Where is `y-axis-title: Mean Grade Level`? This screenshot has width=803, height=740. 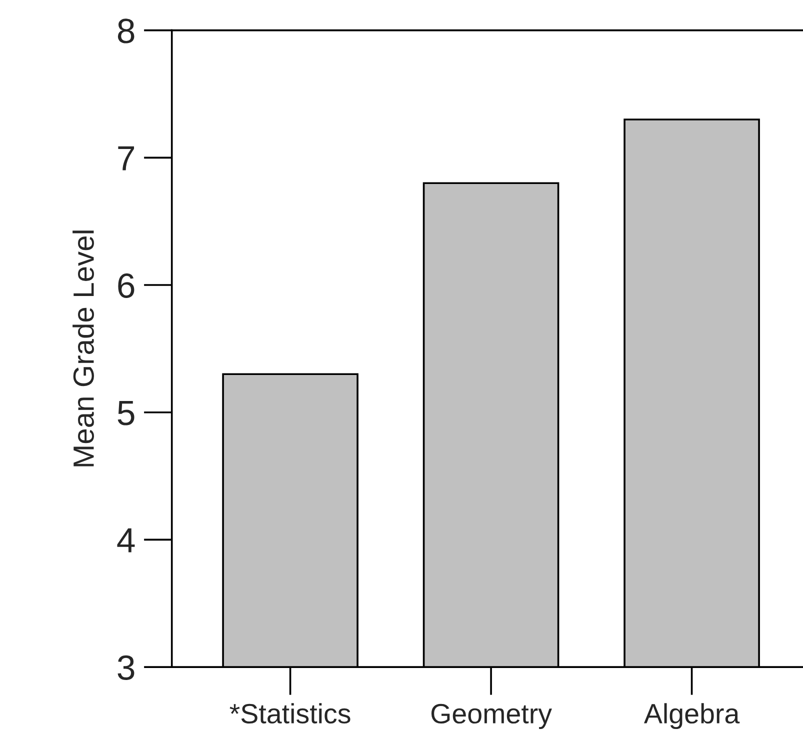
y-axis-title: Mean Grade Level is located at coordinates (83, 348).